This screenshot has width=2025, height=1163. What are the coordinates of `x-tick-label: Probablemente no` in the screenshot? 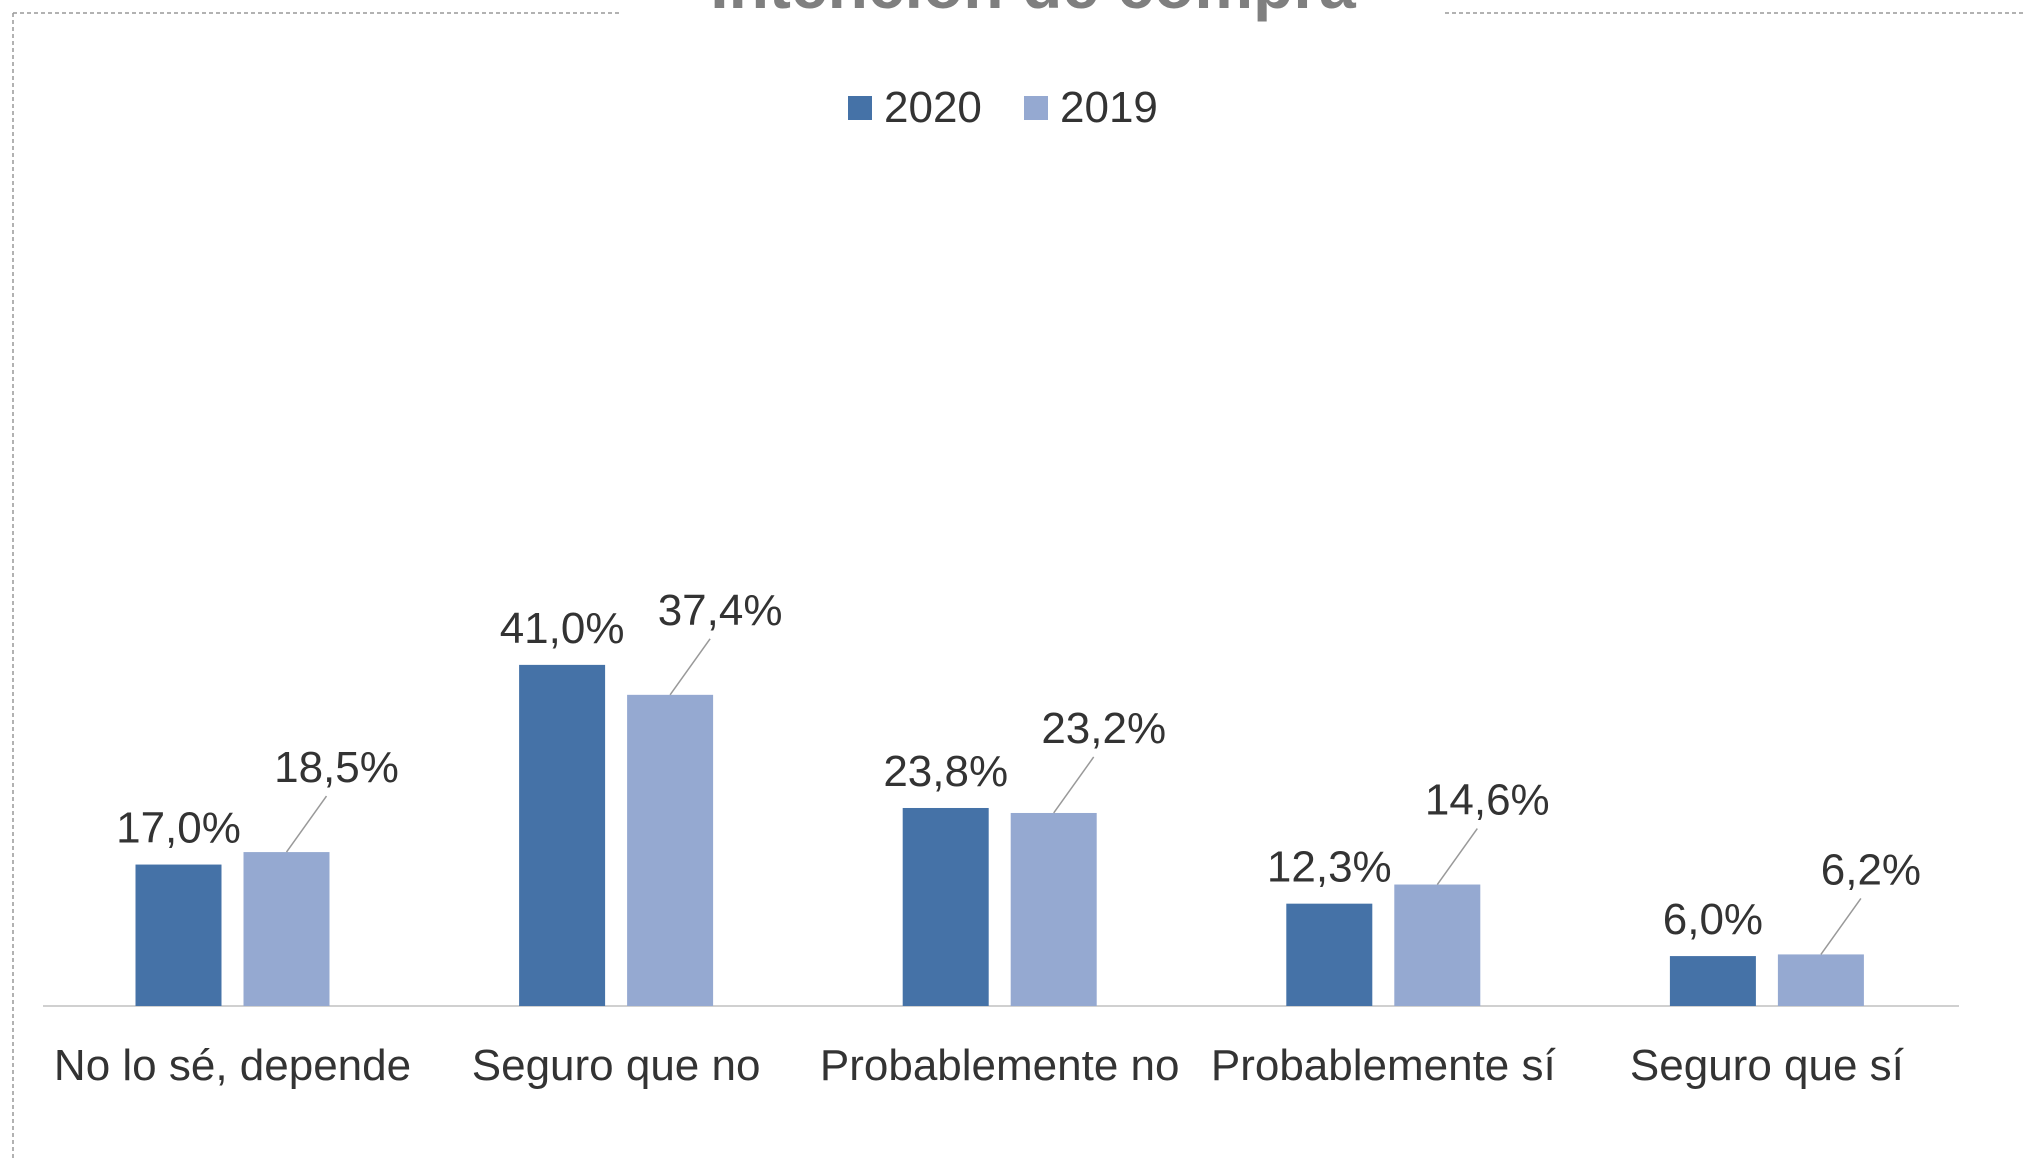 It's located at (1000, 1065).